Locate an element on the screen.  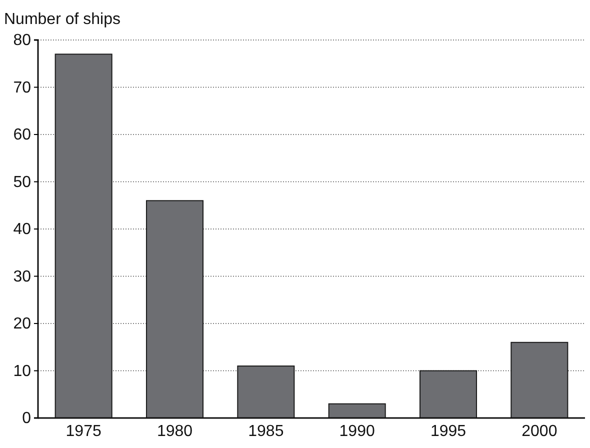
y-tick-label: 10 is located at coordinates (22, 371).